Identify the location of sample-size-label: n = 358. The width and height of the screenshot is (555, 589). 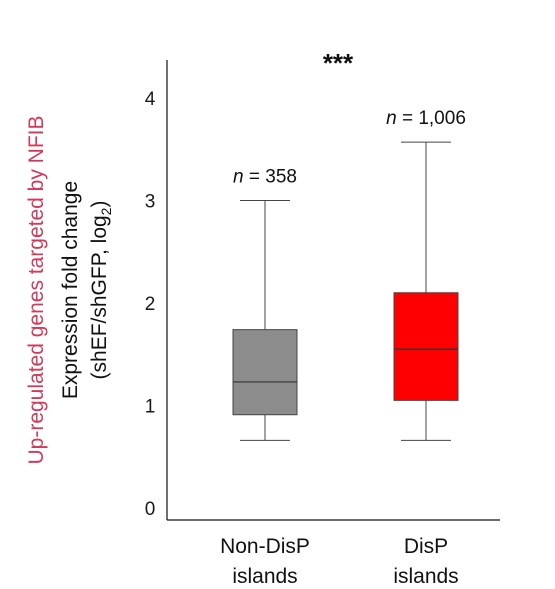
(265, 177).